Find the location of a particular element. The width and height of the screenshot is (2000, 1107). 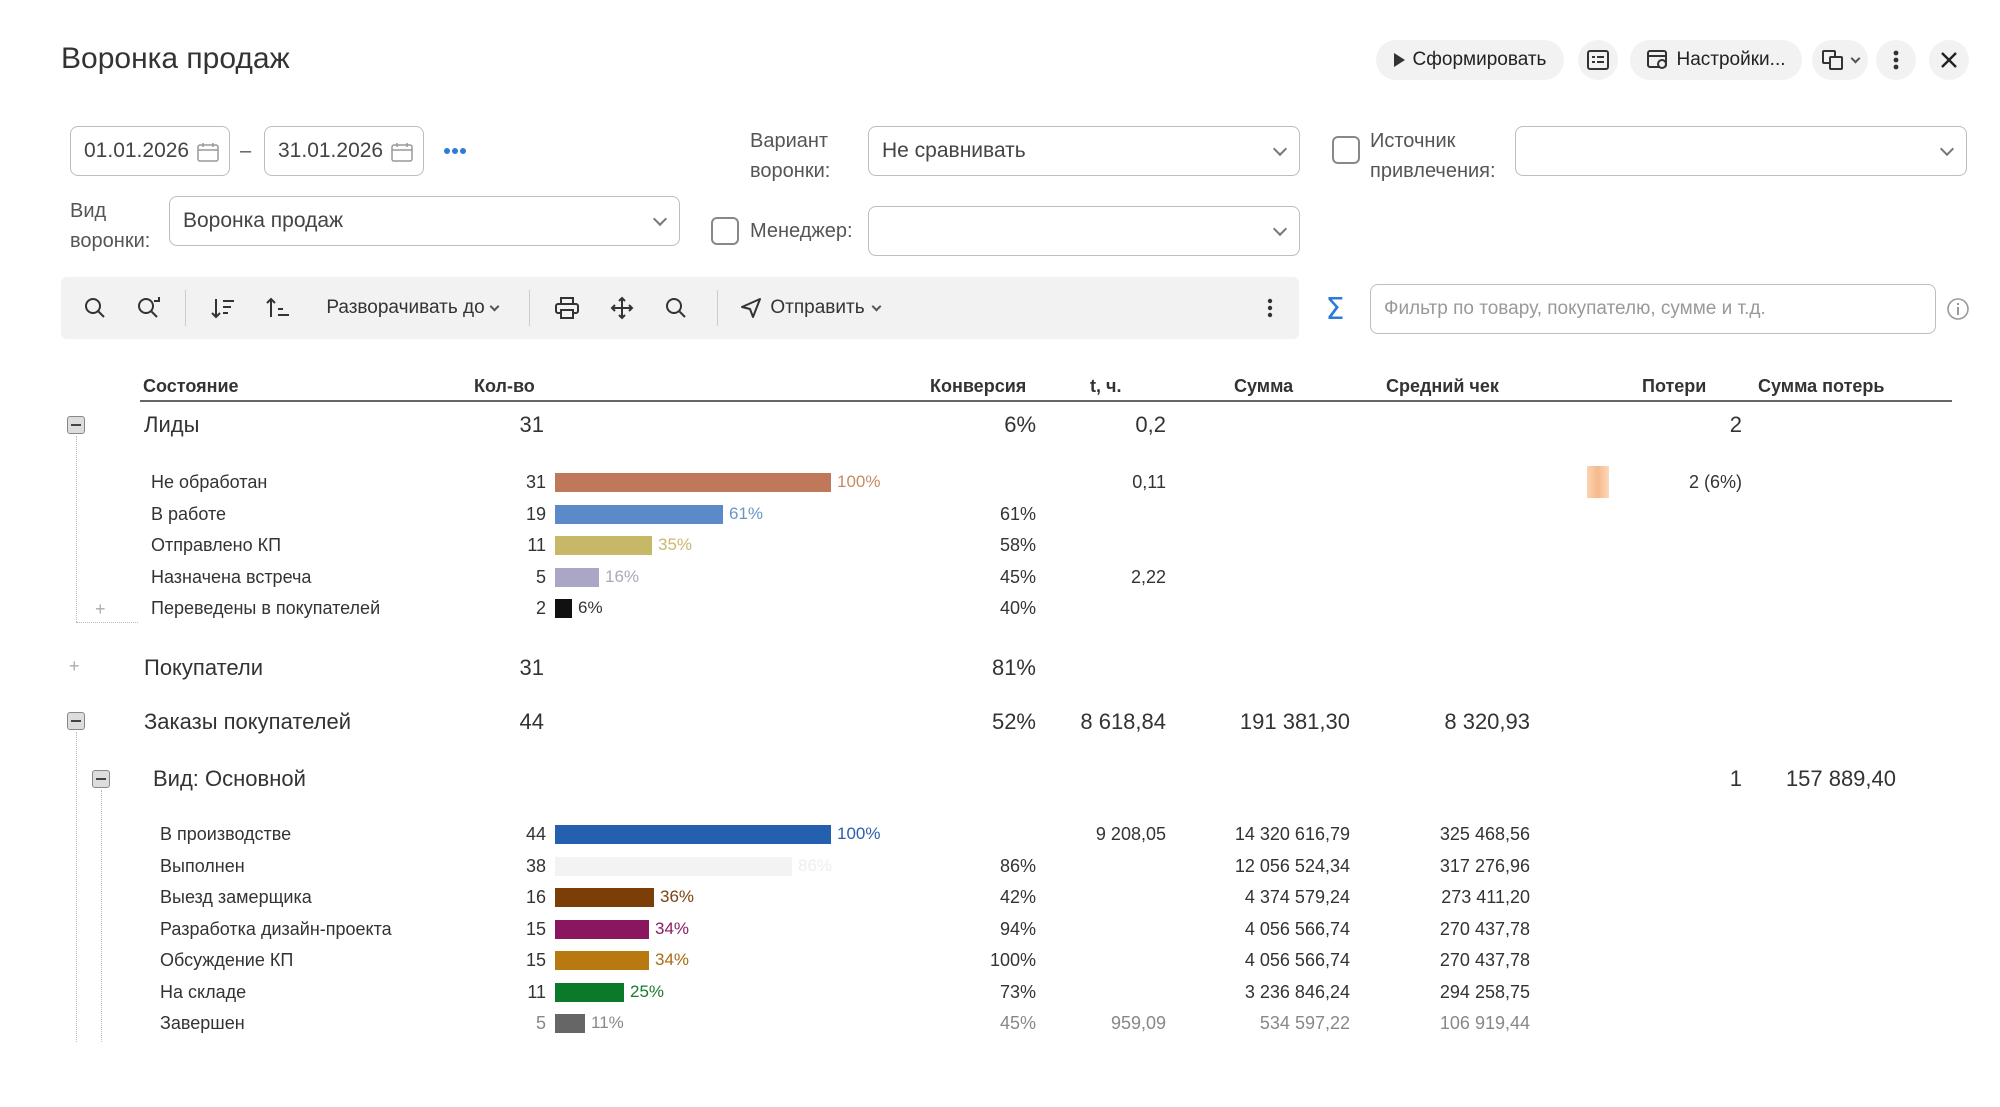

period-options-icon is located at coordinates (455, 151).